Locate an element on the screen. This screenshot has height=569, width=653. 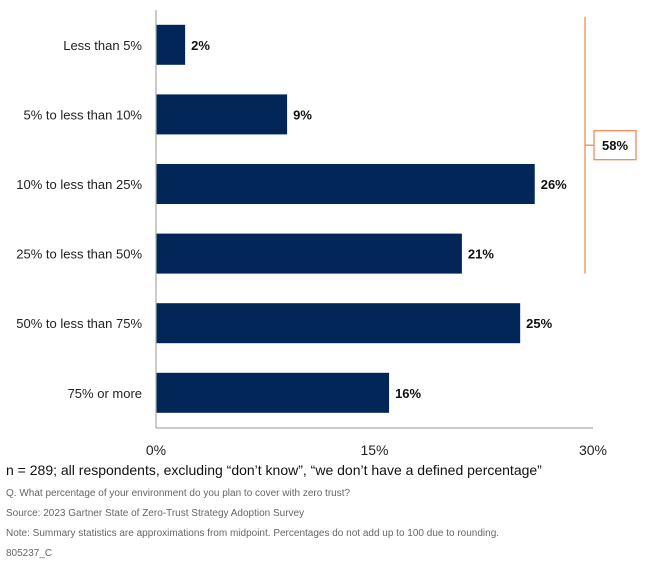
bar-group: 25% to less than 50% 21% is located at coordinates (255, 253).